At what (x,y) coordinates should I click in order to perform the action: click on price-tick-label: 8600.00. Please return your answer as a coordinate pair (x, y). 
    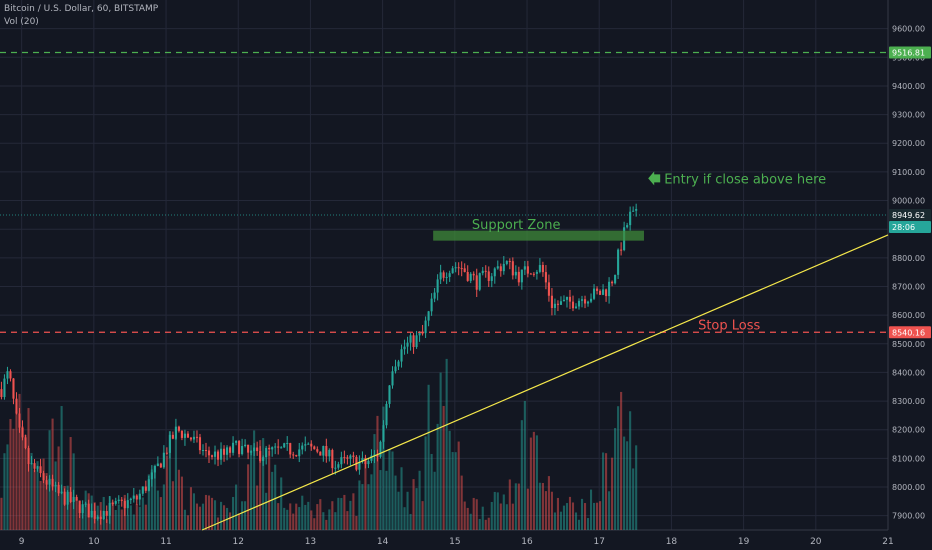
    Looking at the image, I should click on (908, 315).